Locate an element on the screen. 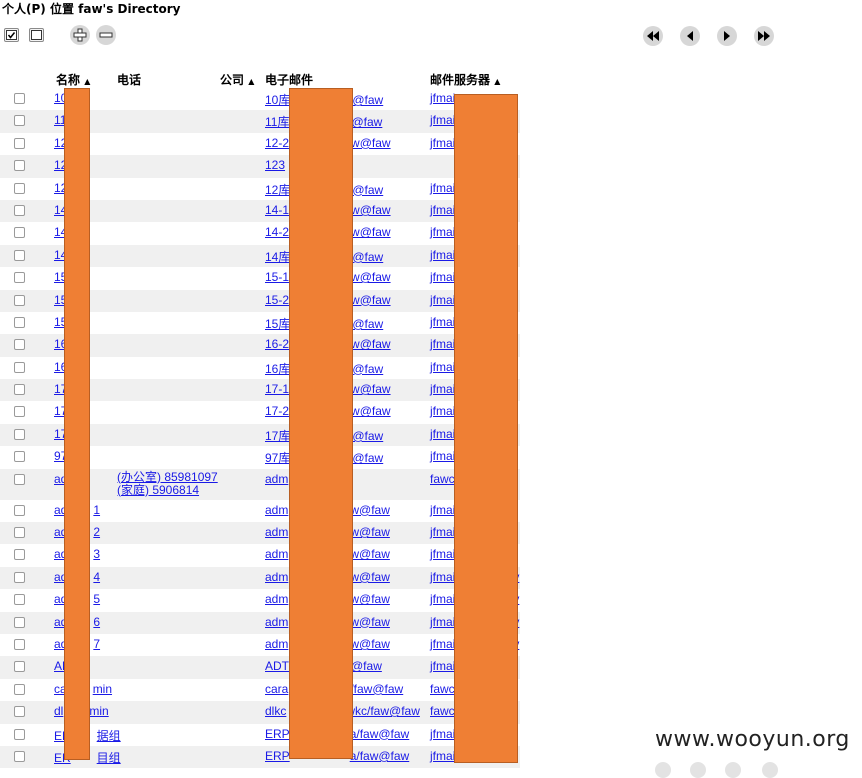 The image size is (862, 778). email-link: 11库 @faw is located at coordinates (324, 122).